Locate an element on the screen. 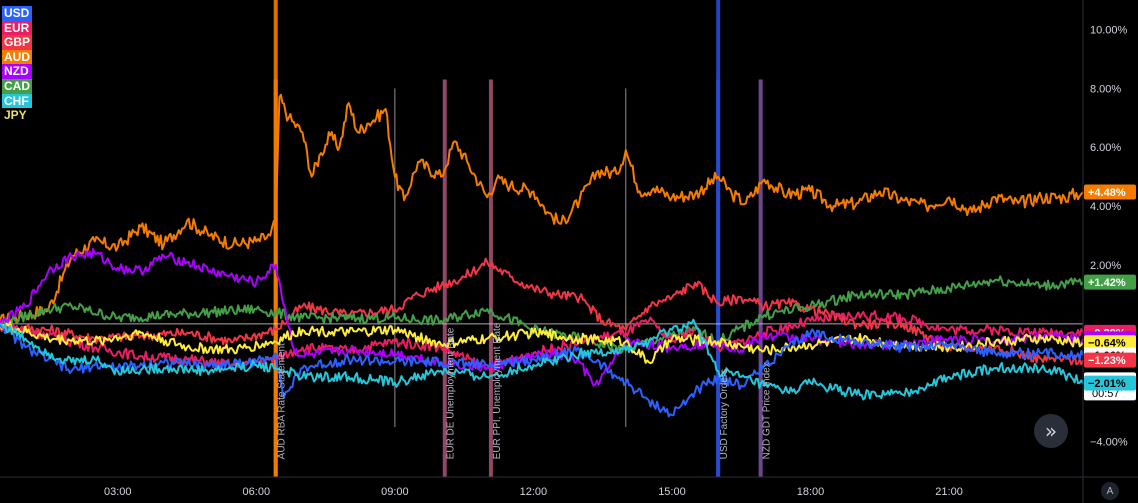  legend-item-jpy: JPY is located at coordinates (15, 115).